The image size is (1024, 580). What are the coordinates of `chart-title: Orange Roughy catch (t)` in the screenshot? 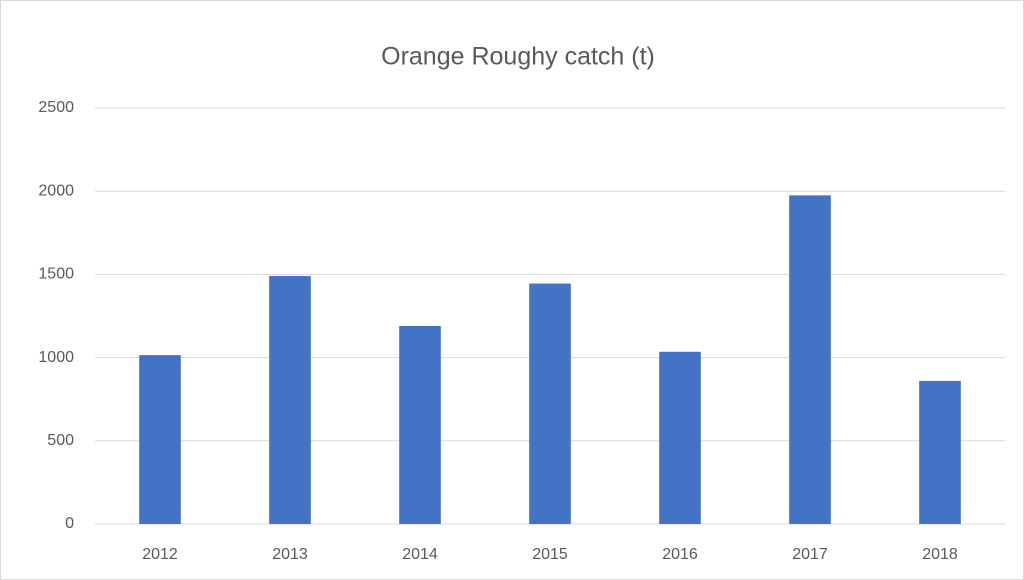 It's located at (518, 57).